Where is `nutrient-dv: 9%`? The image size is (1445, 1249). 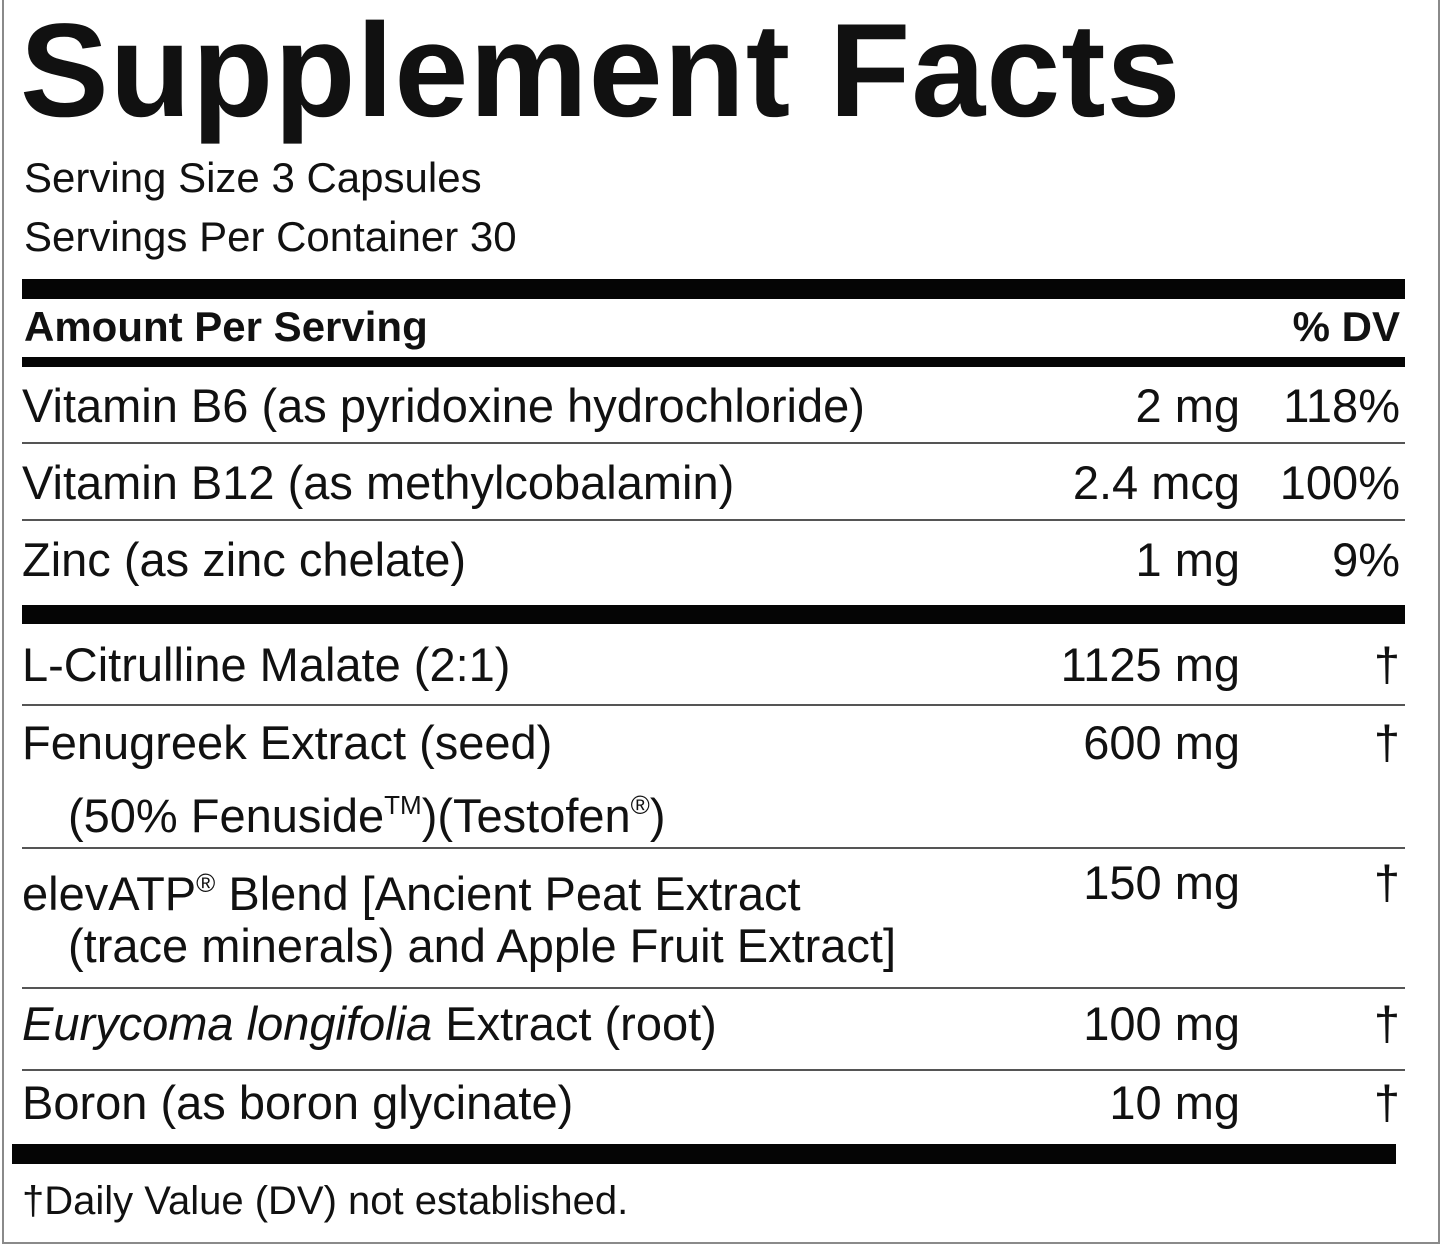 nutrient-dv: 9% is located at coordinates (1366, 559).